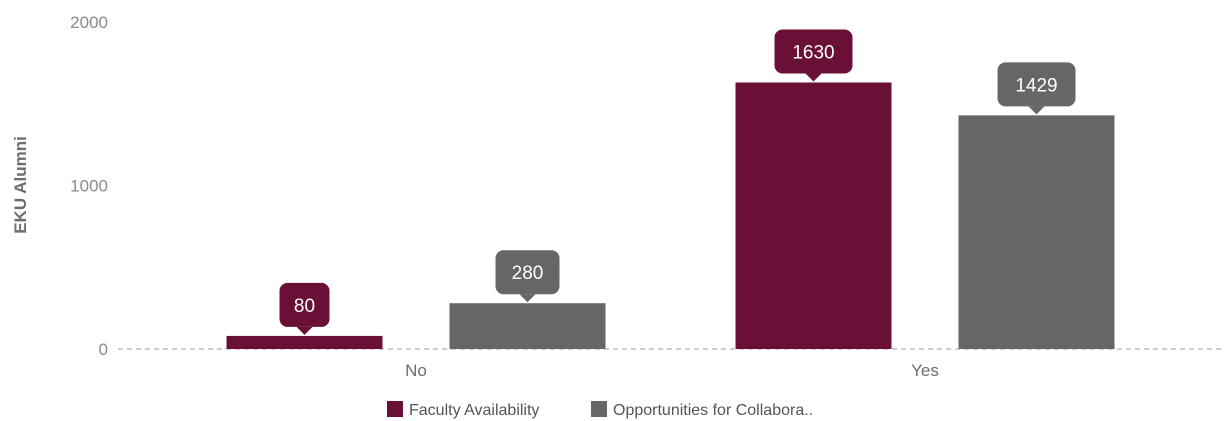  What do you see at coordinates (672, 370) in the screenshot?
I see `x-axis-categories: No Yes` at bounding box center [672, 370].